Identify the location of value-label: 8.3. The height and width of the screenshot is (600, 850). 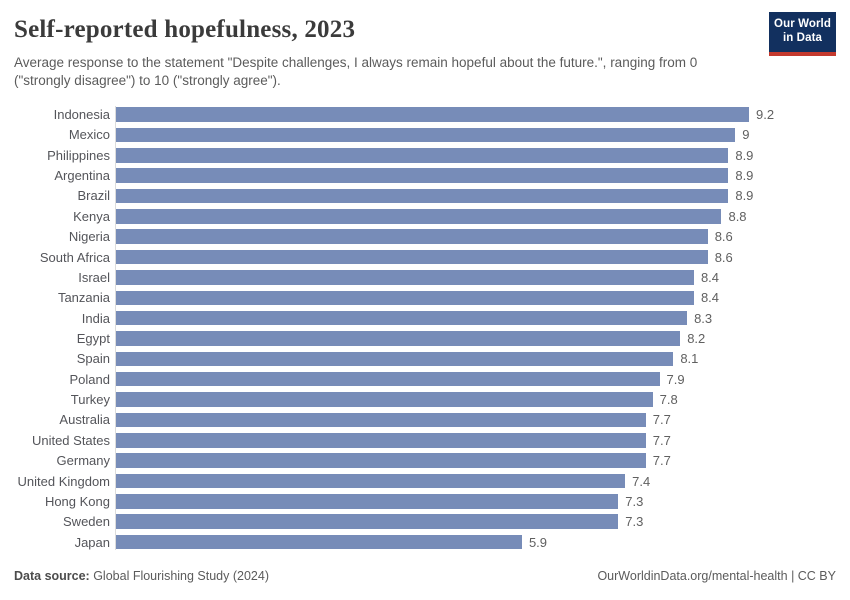
(703, 318).